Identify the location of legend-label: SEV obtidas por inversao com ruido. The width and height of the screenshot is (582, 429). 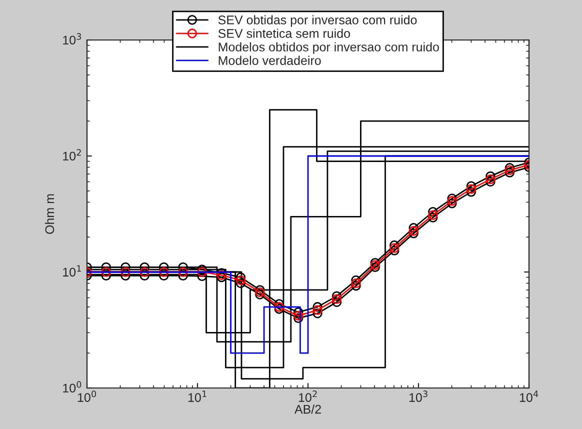
(317, 21).